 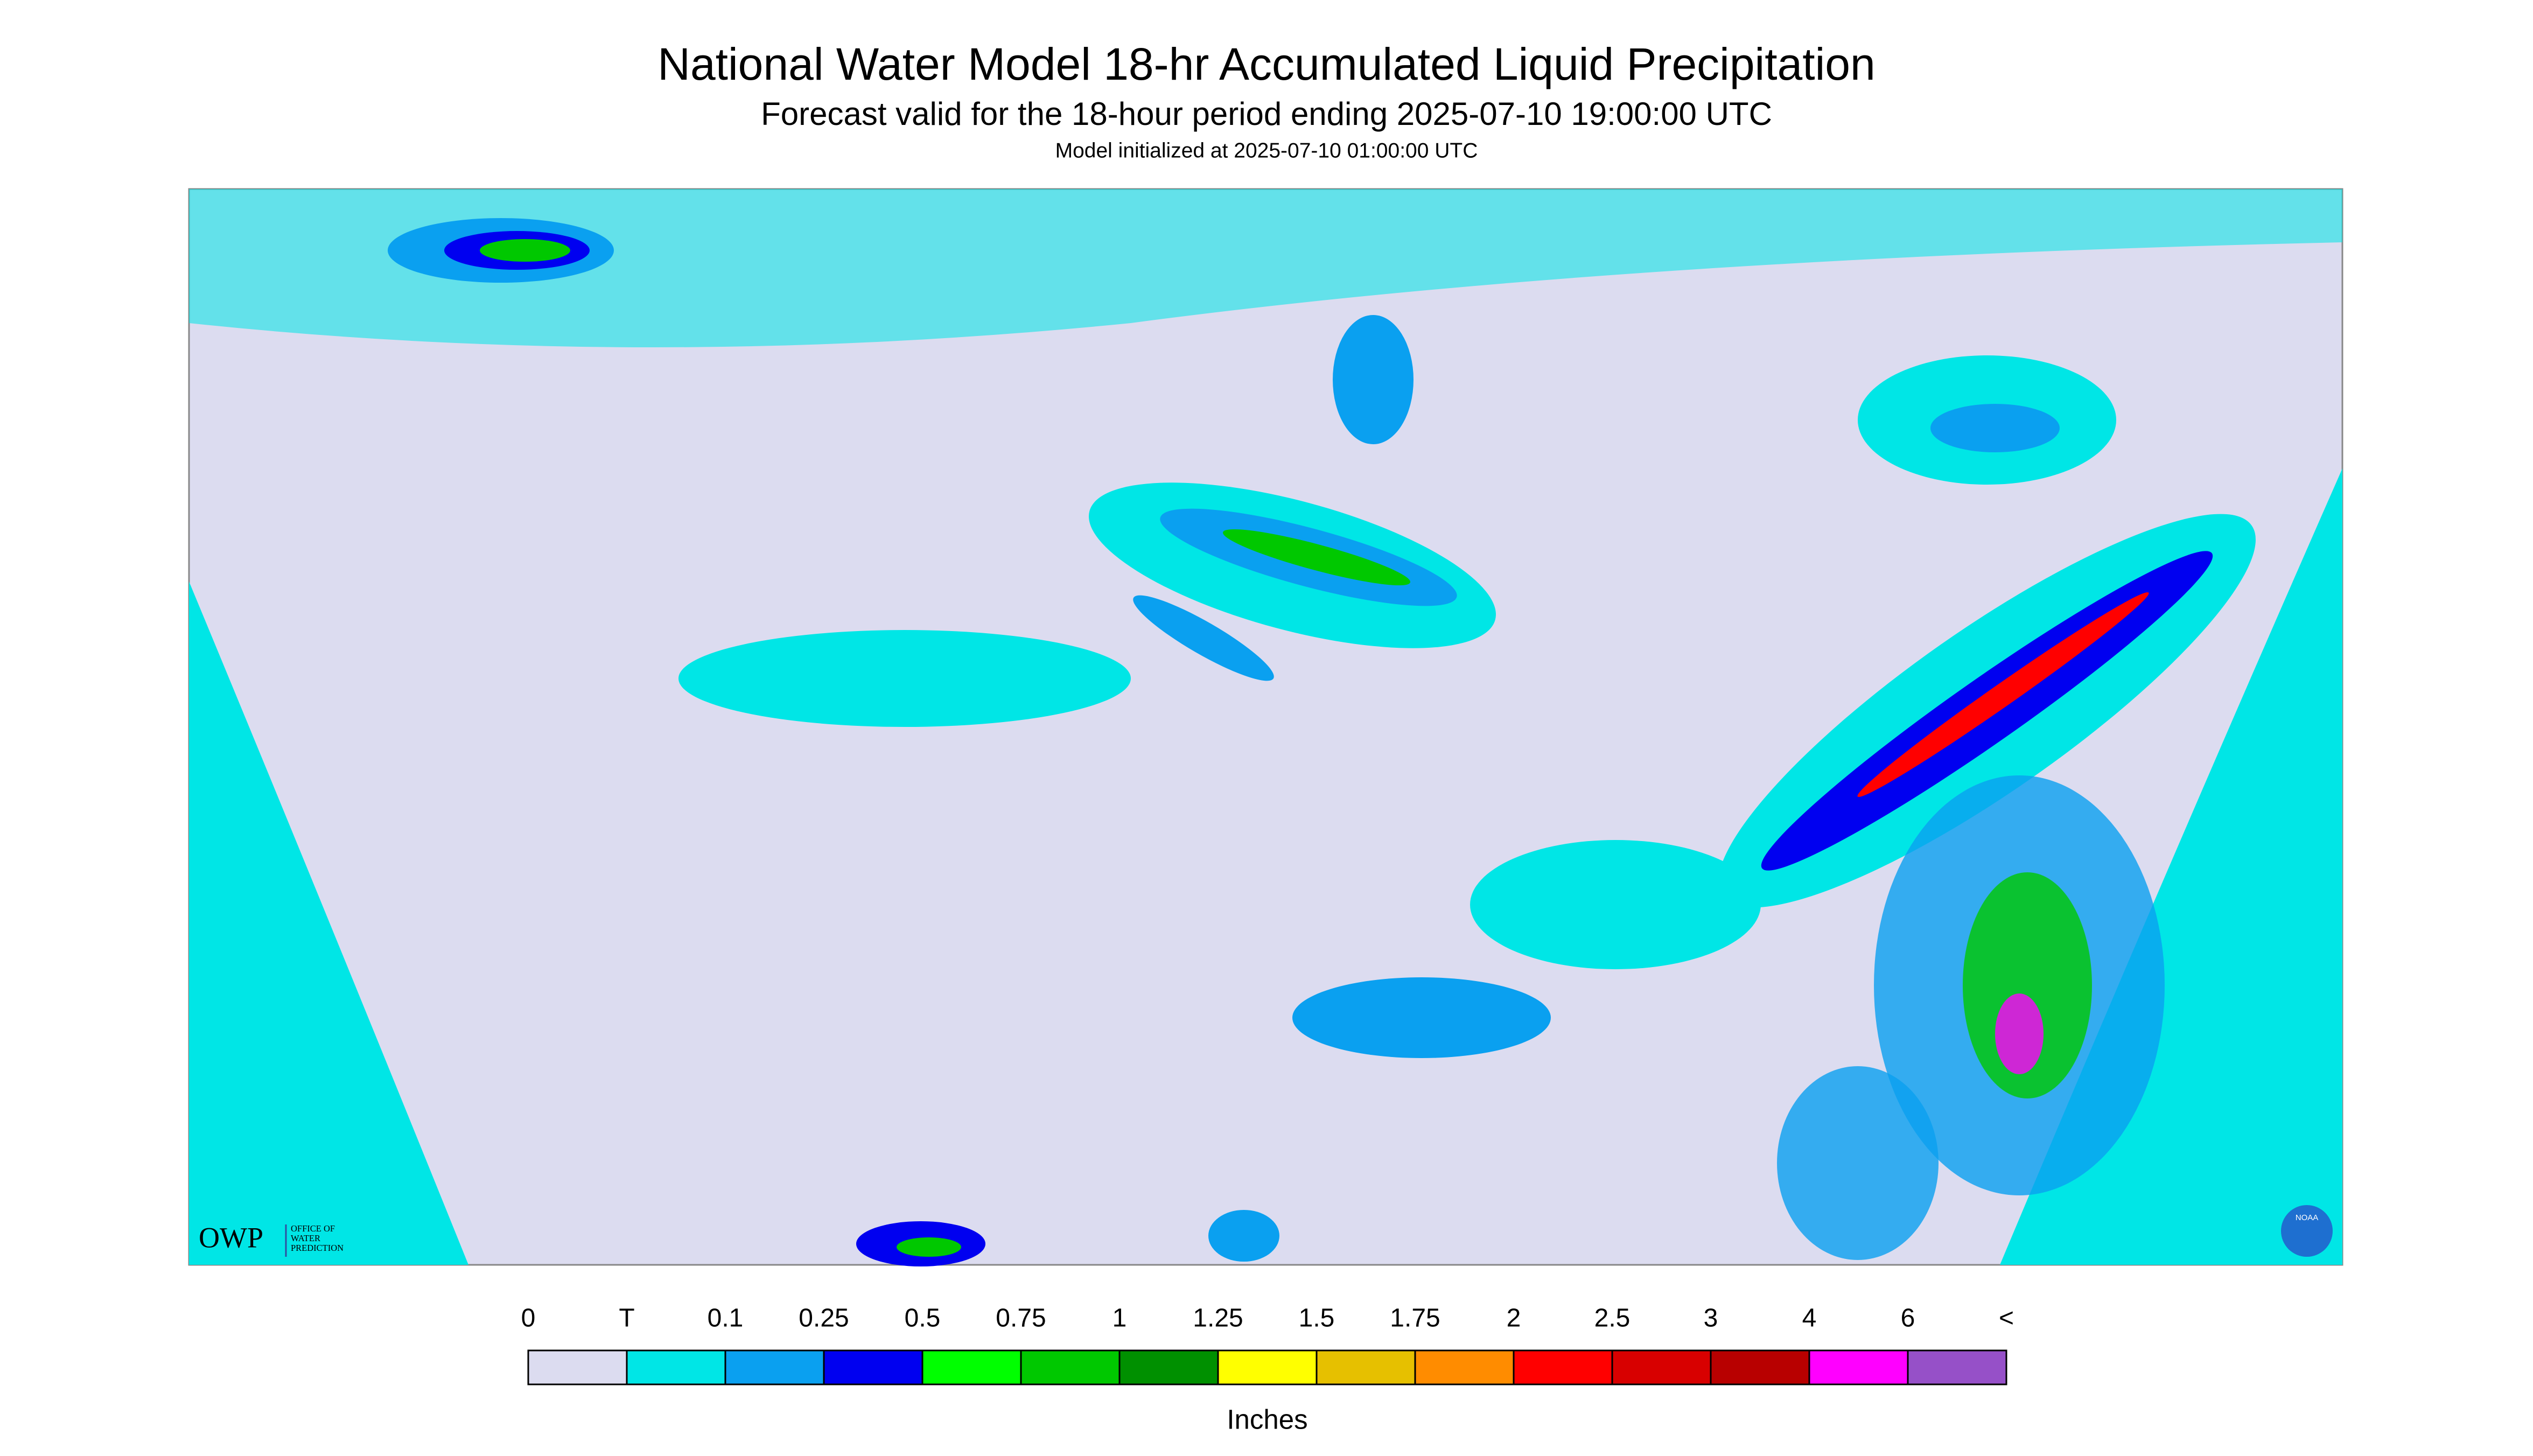 I want to click on legend-label: 1.5, so click(x=1317, y=1318).